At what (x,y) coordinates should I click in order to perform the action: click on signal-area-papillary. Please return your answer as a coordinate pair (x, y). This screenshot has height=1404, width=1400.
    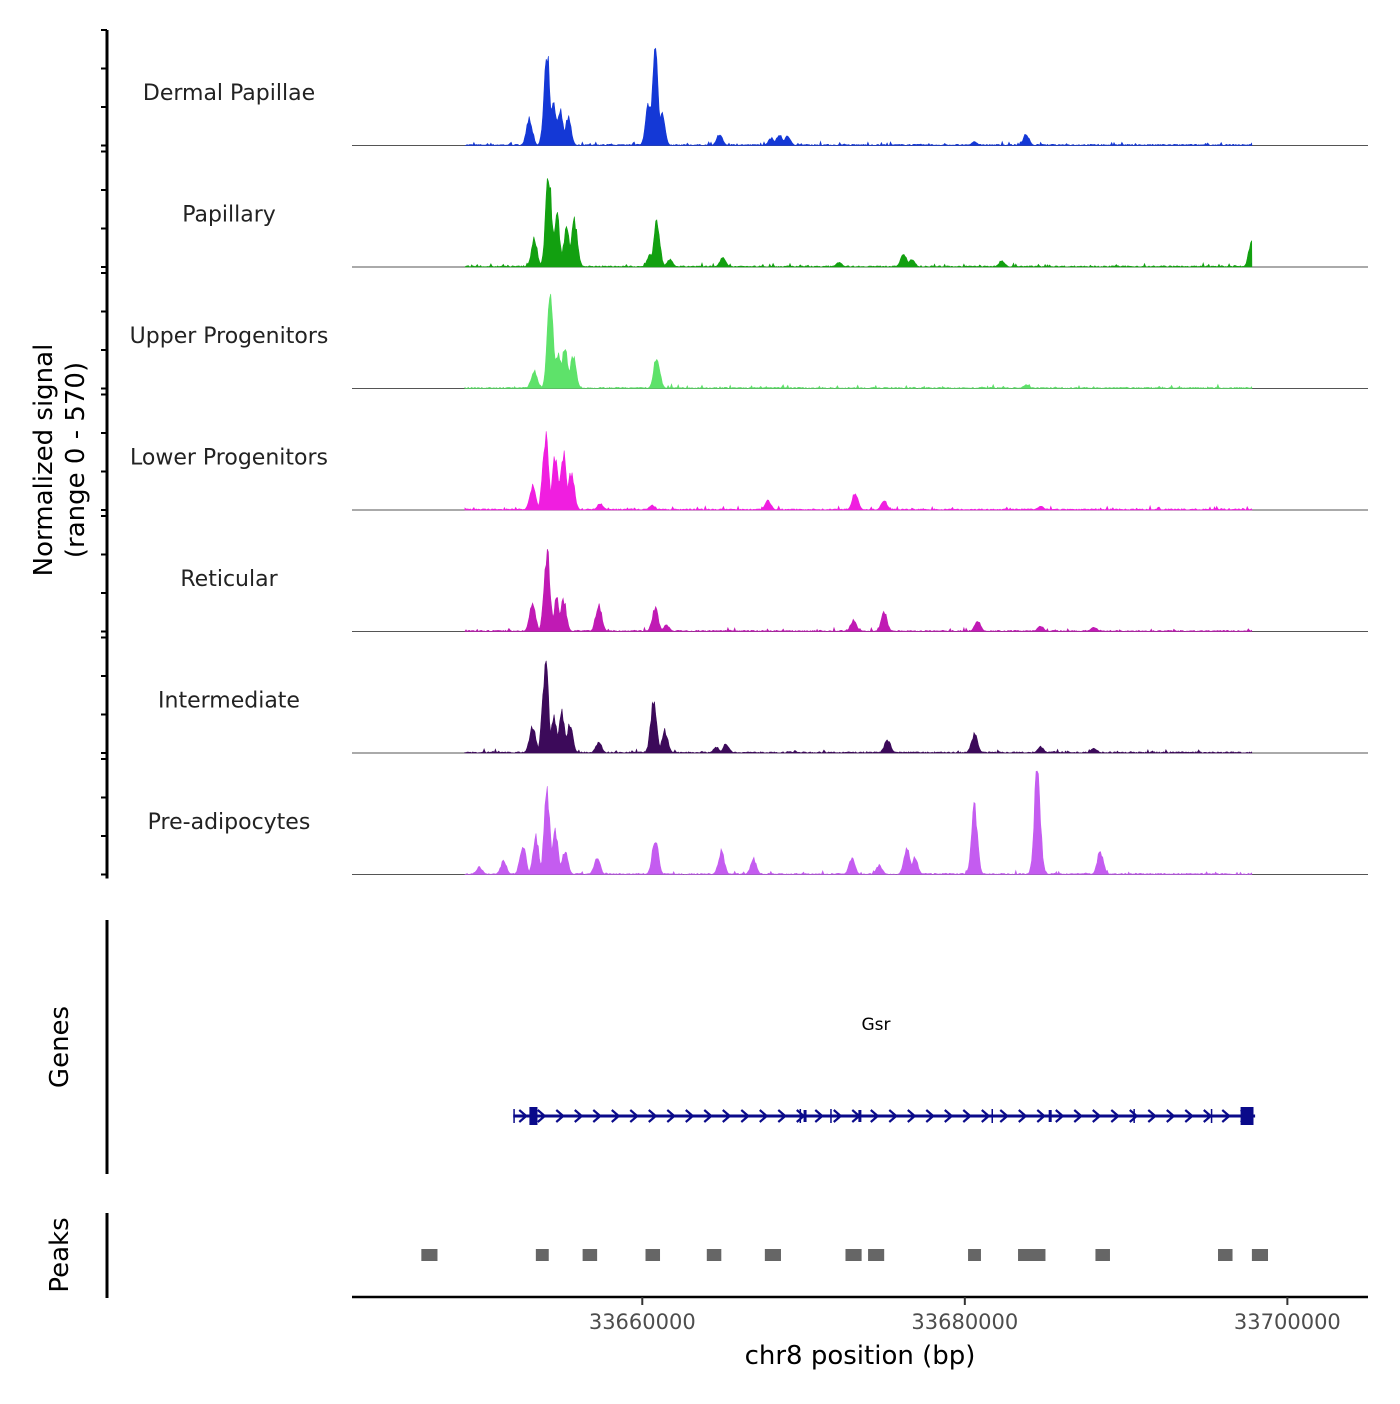
    Looking at the image, I should click on (858, 223).